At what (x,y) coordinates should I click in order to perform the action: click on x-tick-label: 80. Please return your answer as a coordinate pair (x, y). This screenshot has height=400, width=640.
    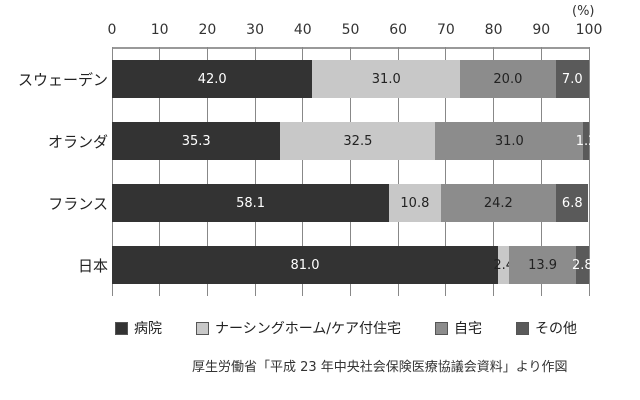
    Looking at the image, I should click on (493, 30).